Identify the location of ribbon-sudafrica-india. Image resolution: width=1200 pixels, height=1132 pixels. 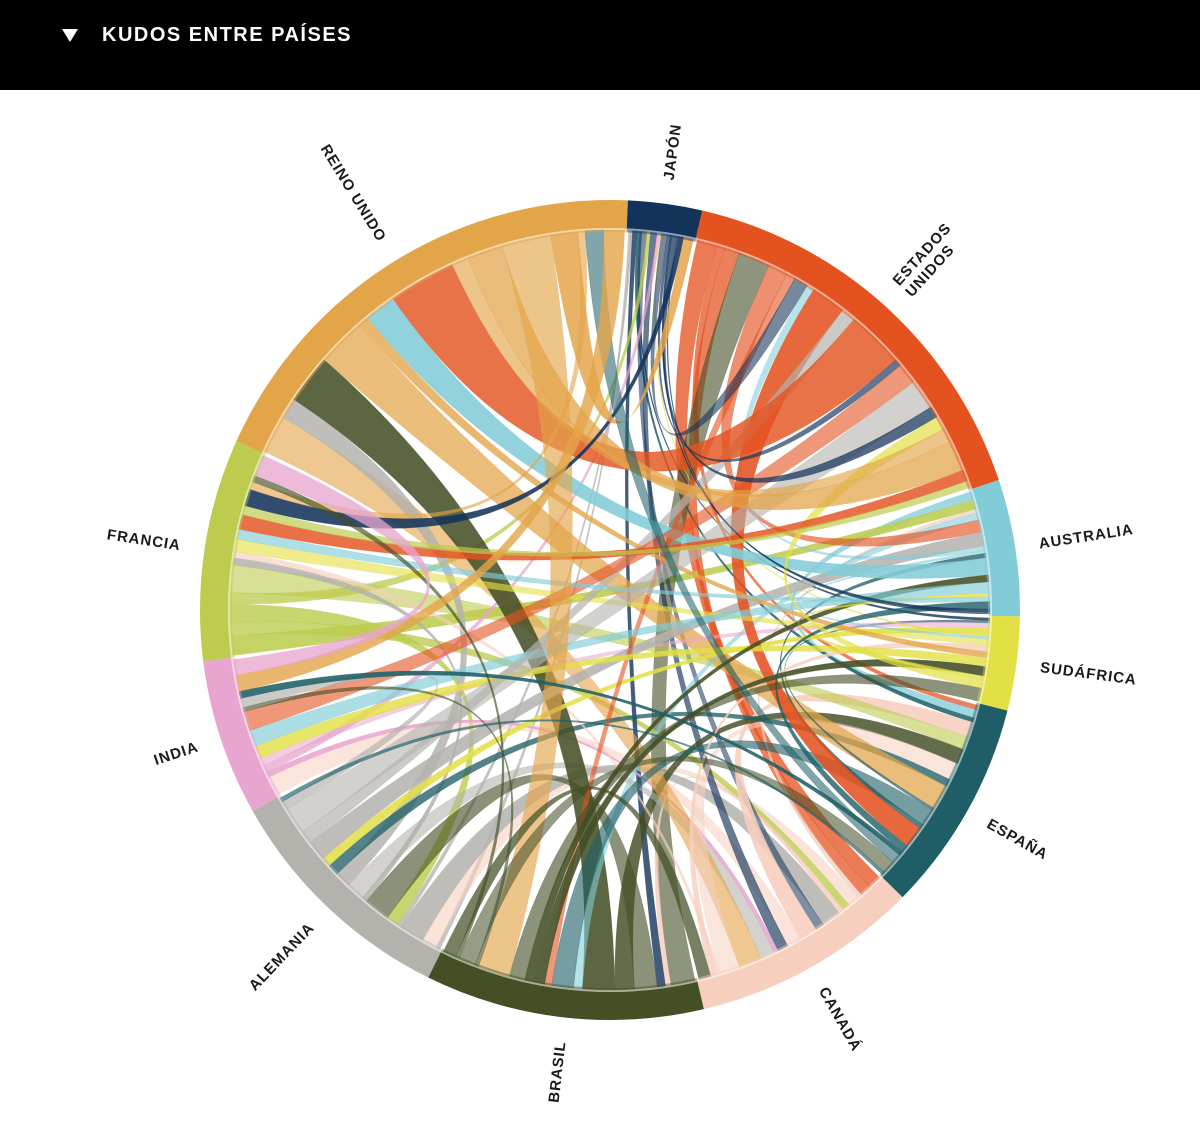
(621, 702).